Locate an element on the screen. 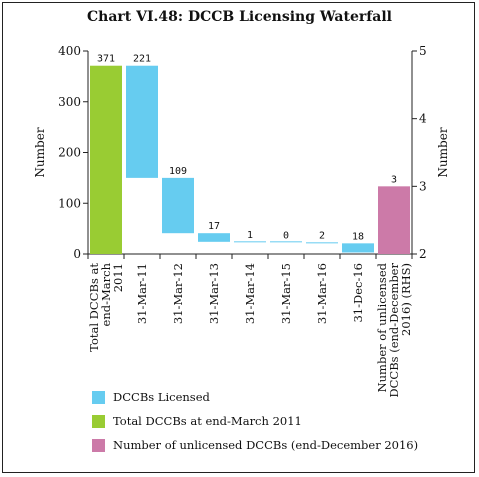 The width and height of the screenshot is (479, 477). data-label: 0 is located at coordinates (286, 235).